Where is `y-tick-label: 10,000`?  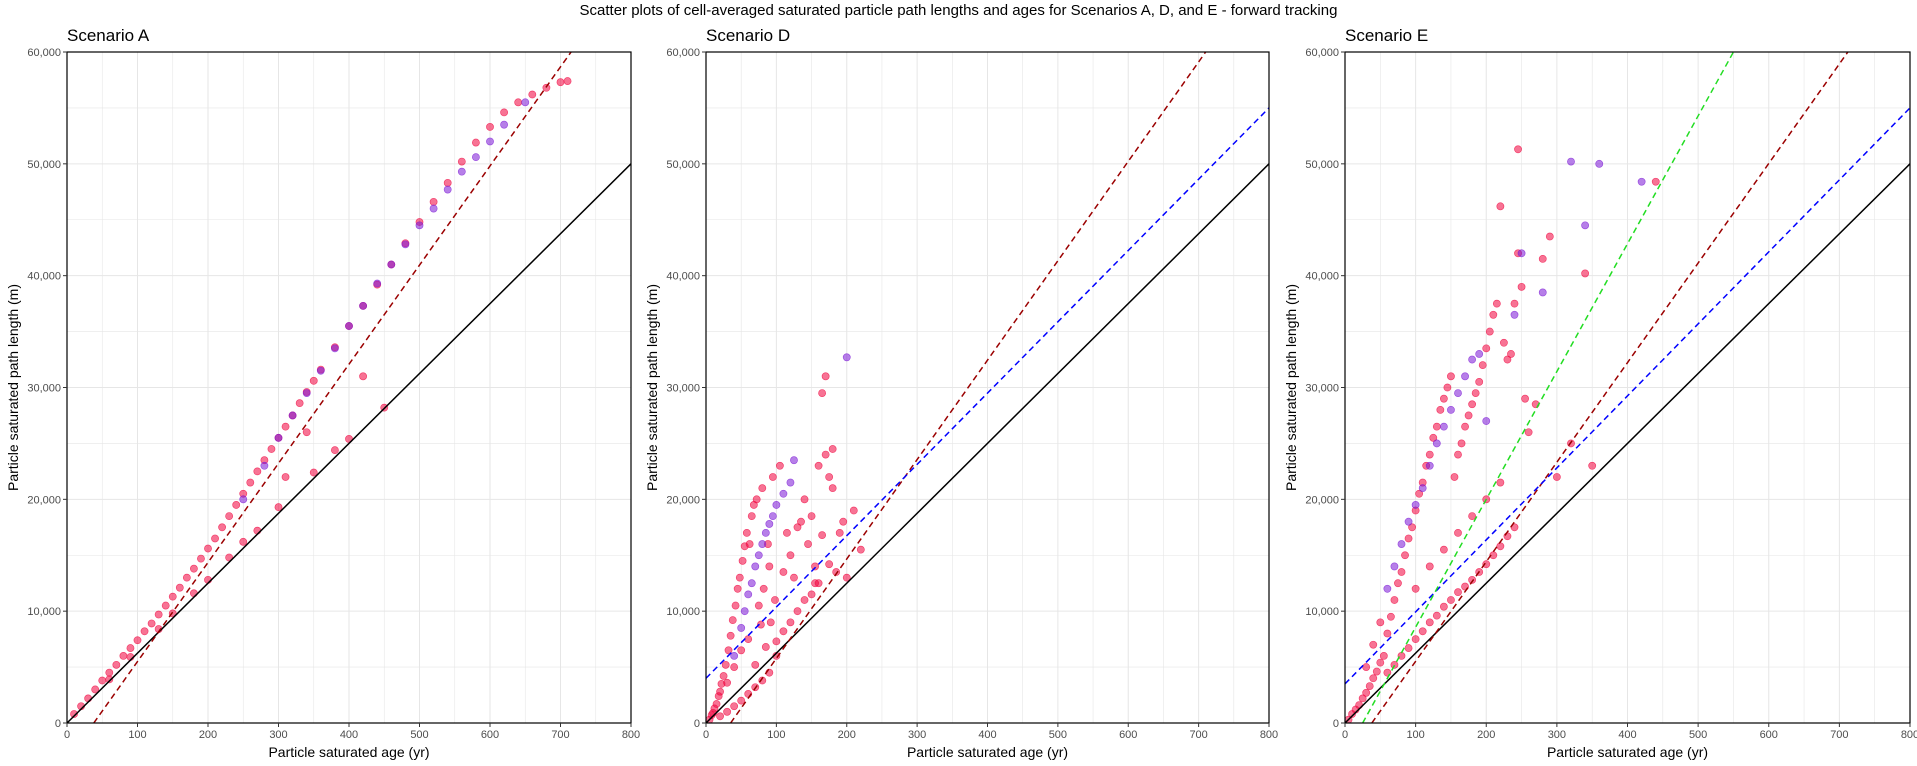 y-tick-label: 10,000 is located at coordinates (1322, 612).